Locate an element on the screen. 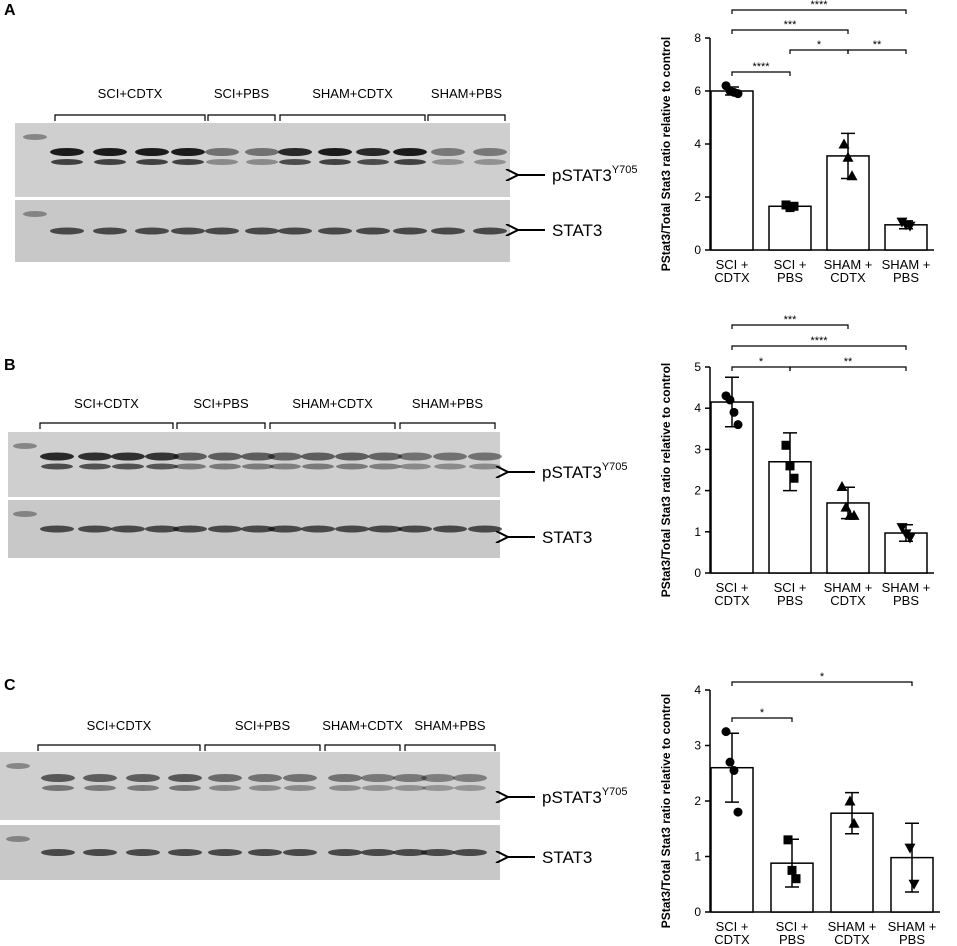  y-tick-label: 8 is located at coordinates (697, 38).